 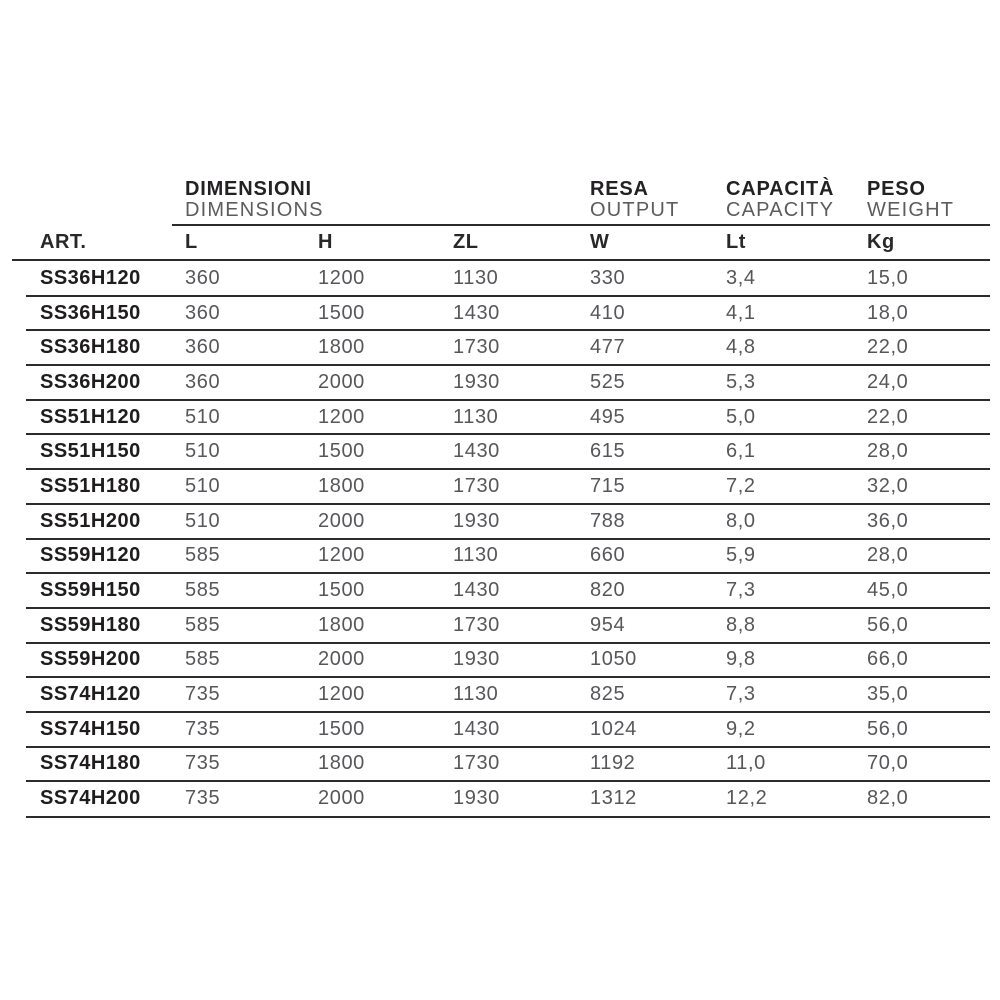 What do you see at coordinates (613, 798) in the screenshot?
I see `value-w: 1312` at bounding box center [613, 798].